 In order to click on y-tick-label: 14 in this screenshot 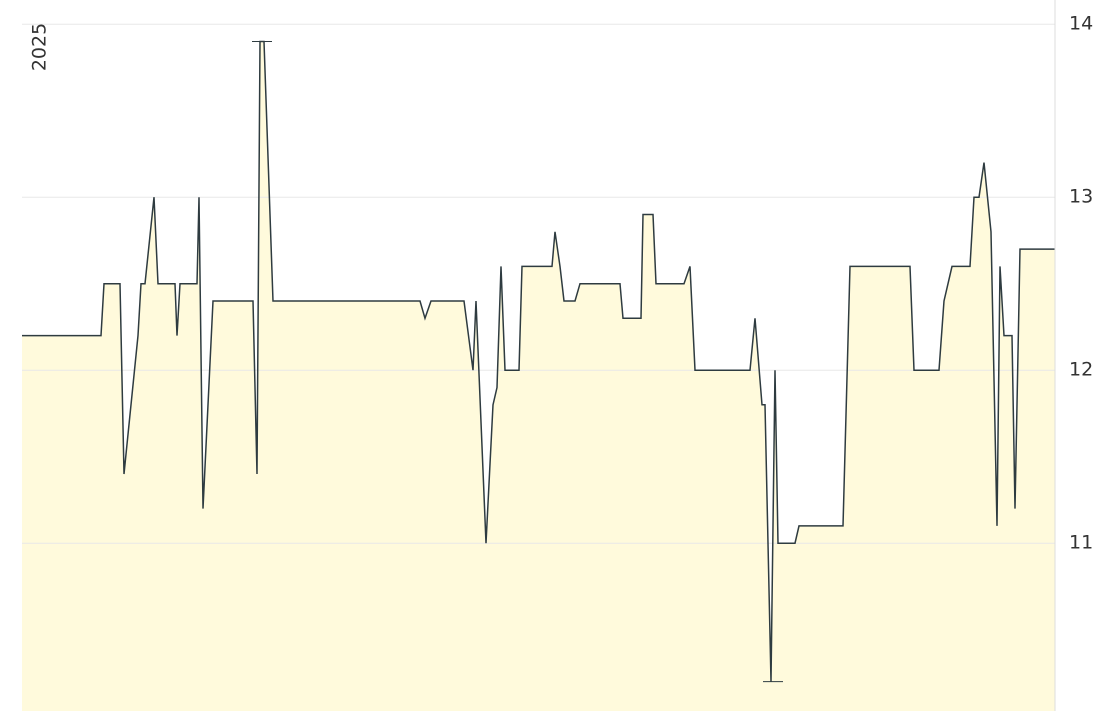, I will do `click(1081, 24)`.